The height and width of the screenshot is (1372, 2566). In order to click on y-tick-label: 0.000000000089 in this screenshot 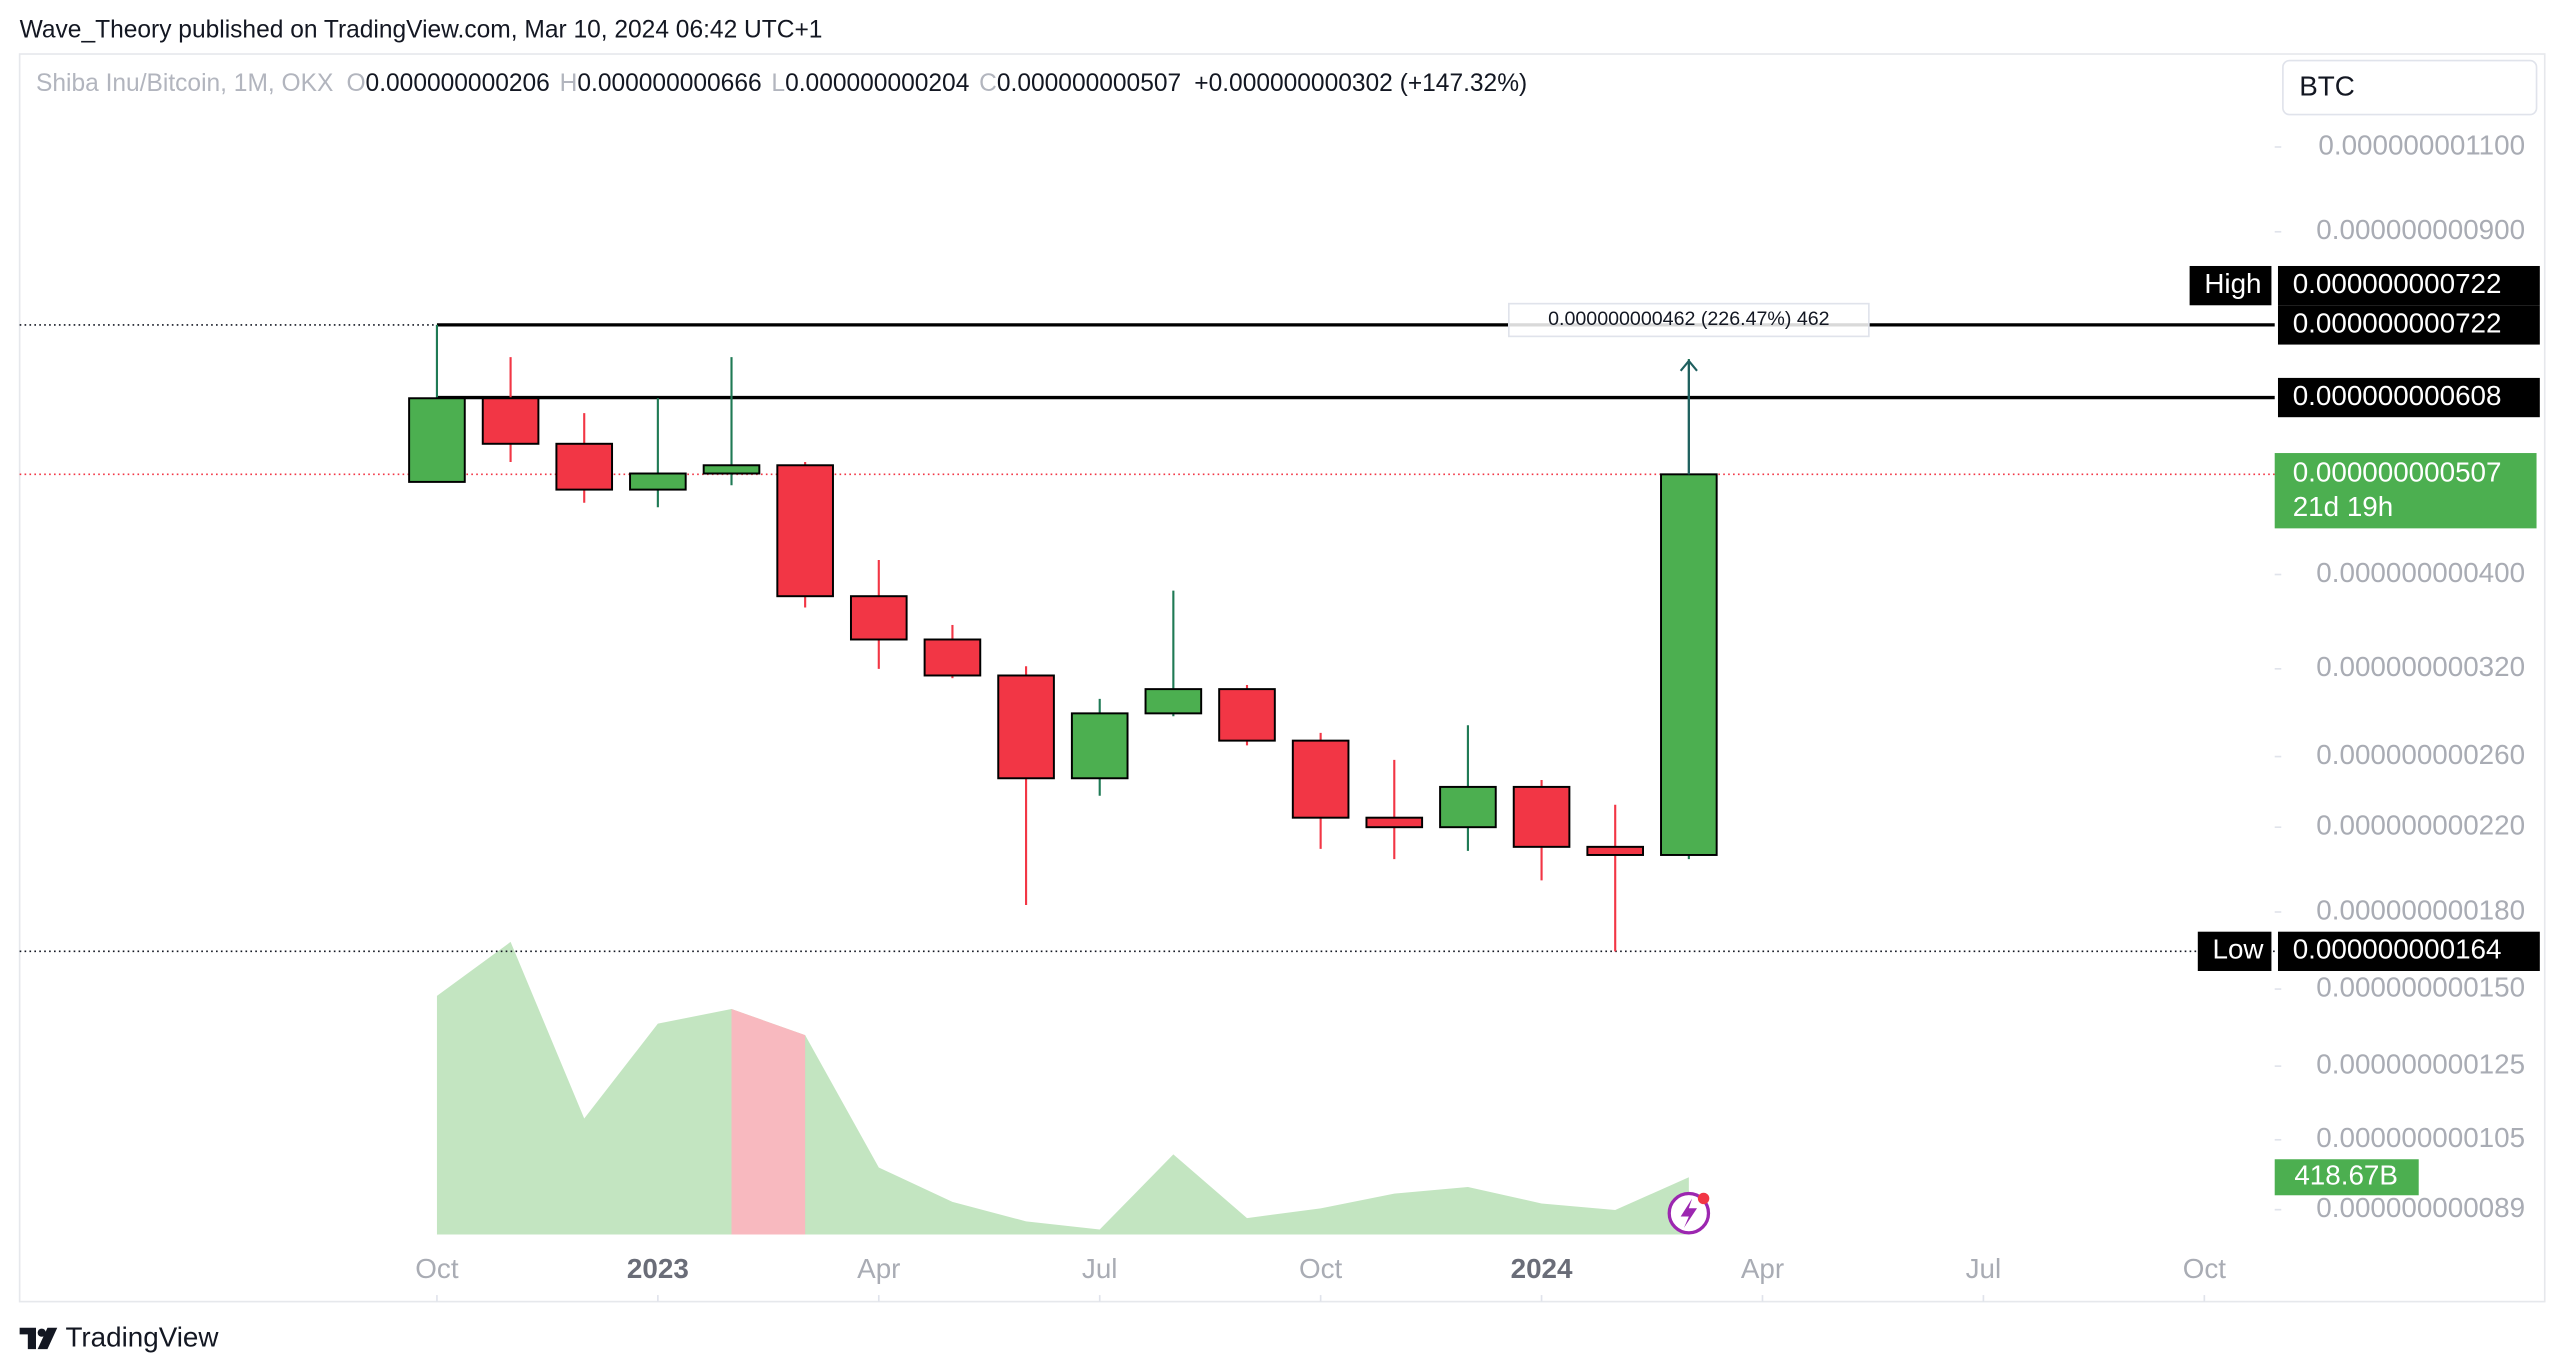, I will do `click(2420, 1207)`.